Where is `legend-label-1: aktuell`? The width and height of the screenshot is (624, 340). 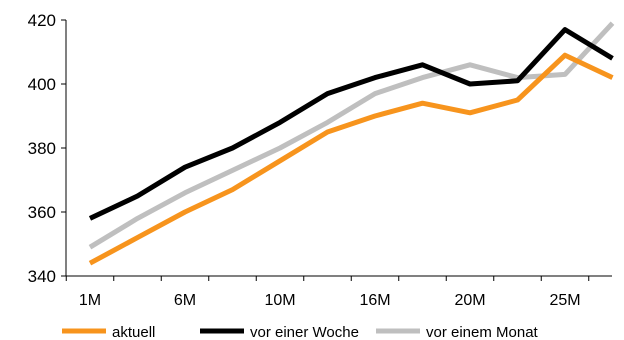 legend-label-1: aktuell is located at coordinates (133, 332).